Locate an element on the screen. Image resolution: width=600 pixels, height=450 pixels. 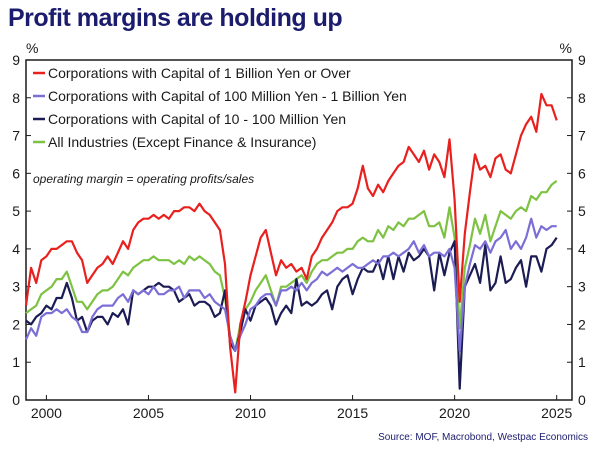
right-y-tick-label: 5 is located at coordinates (582, 211).